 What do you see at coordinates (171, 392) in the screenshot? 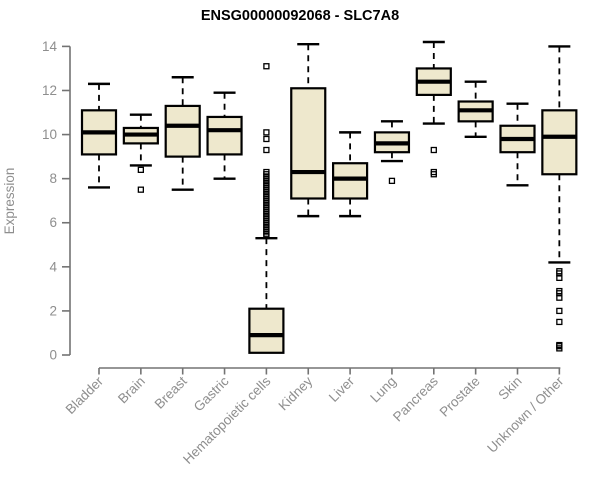
I see `x-axis-label: Breast` at bounding box center [171, 392].